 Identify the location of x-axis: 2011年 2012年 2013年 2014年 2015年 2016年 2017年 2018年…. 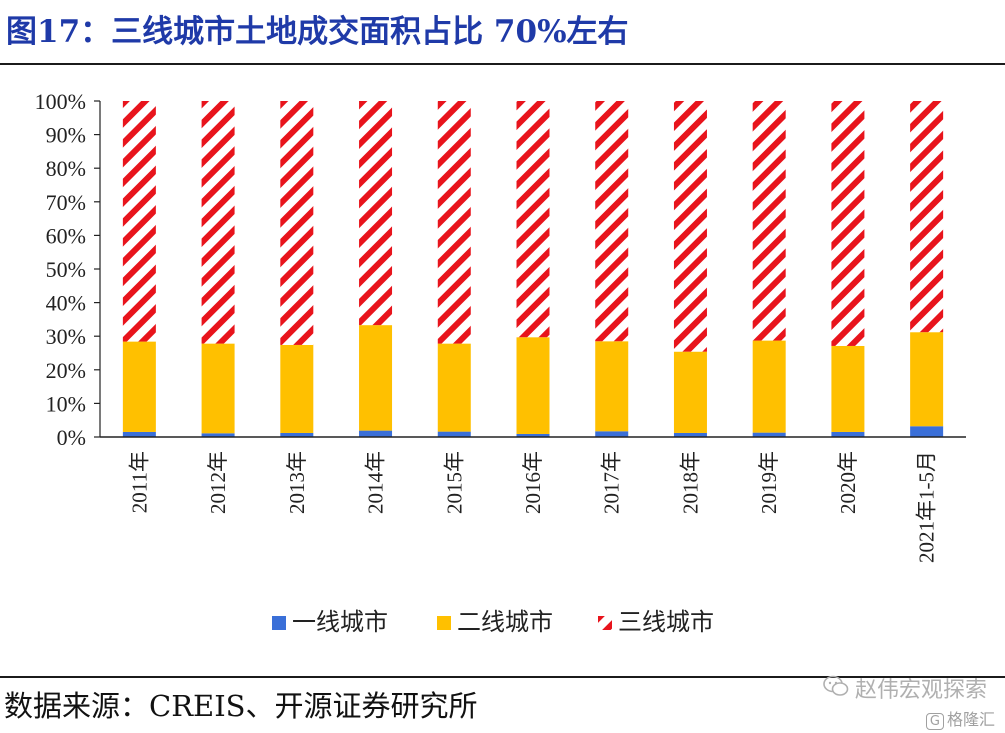
(533, 499).